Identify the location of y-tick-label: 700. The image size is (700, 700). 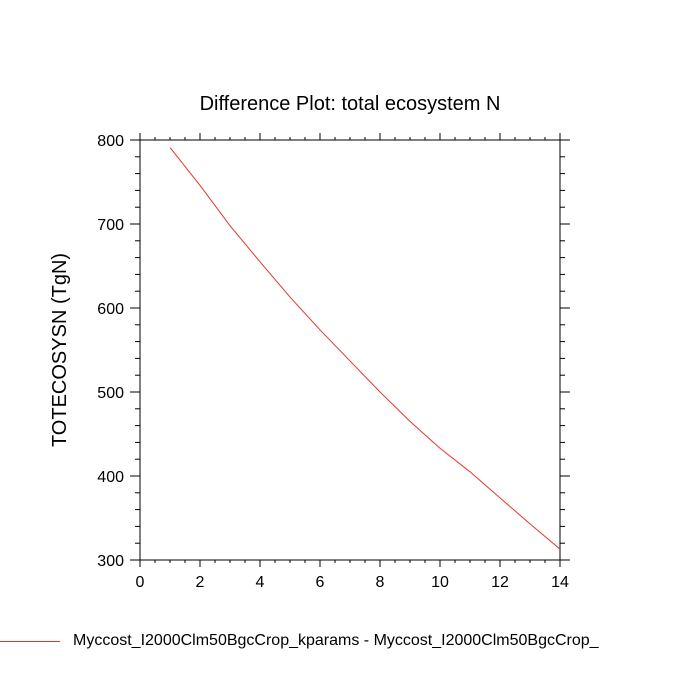
(110, 225).